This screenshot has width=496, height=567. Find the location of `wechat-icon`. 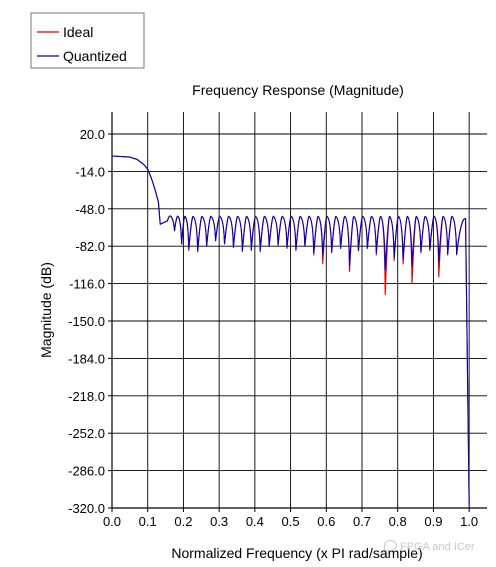

wechat-icon is located at coordinates (390, 545).